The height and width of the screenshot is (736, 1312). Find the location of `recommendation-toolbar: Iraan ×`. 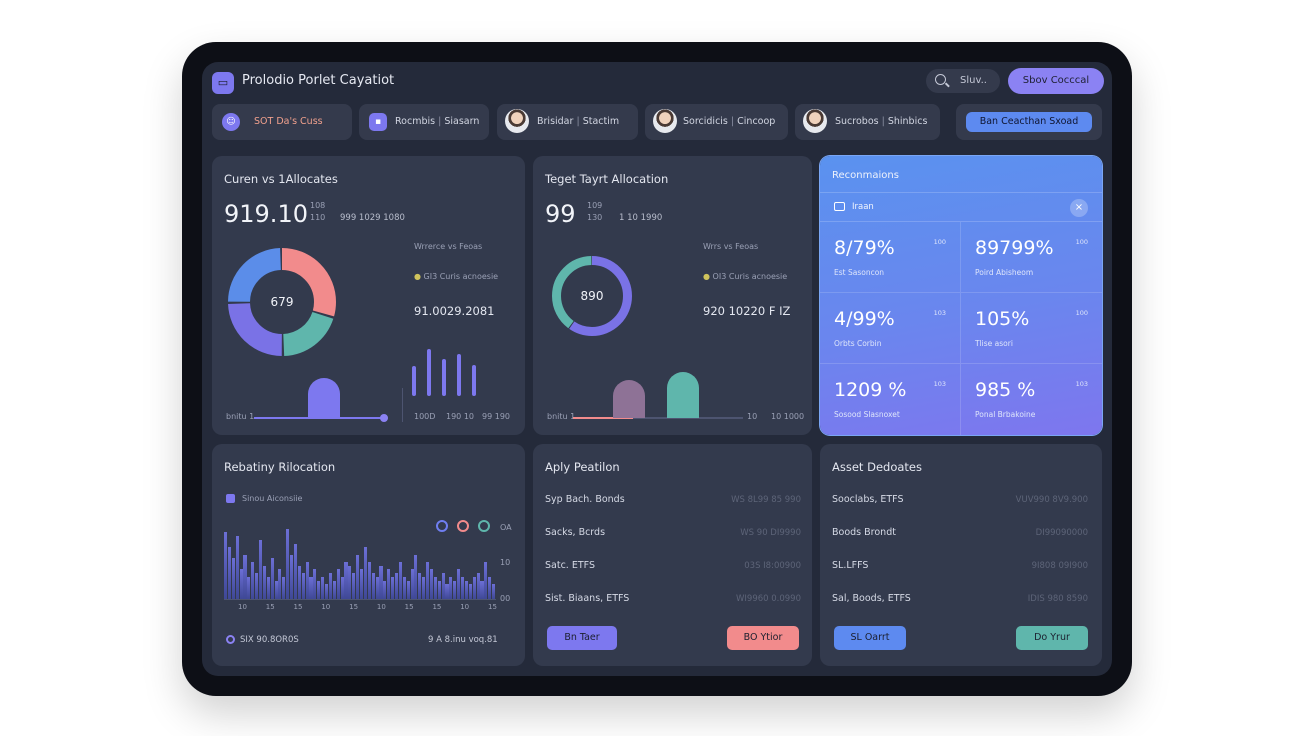

recommendation-toolbar: Iraan × is located at coordinates (961, 207).